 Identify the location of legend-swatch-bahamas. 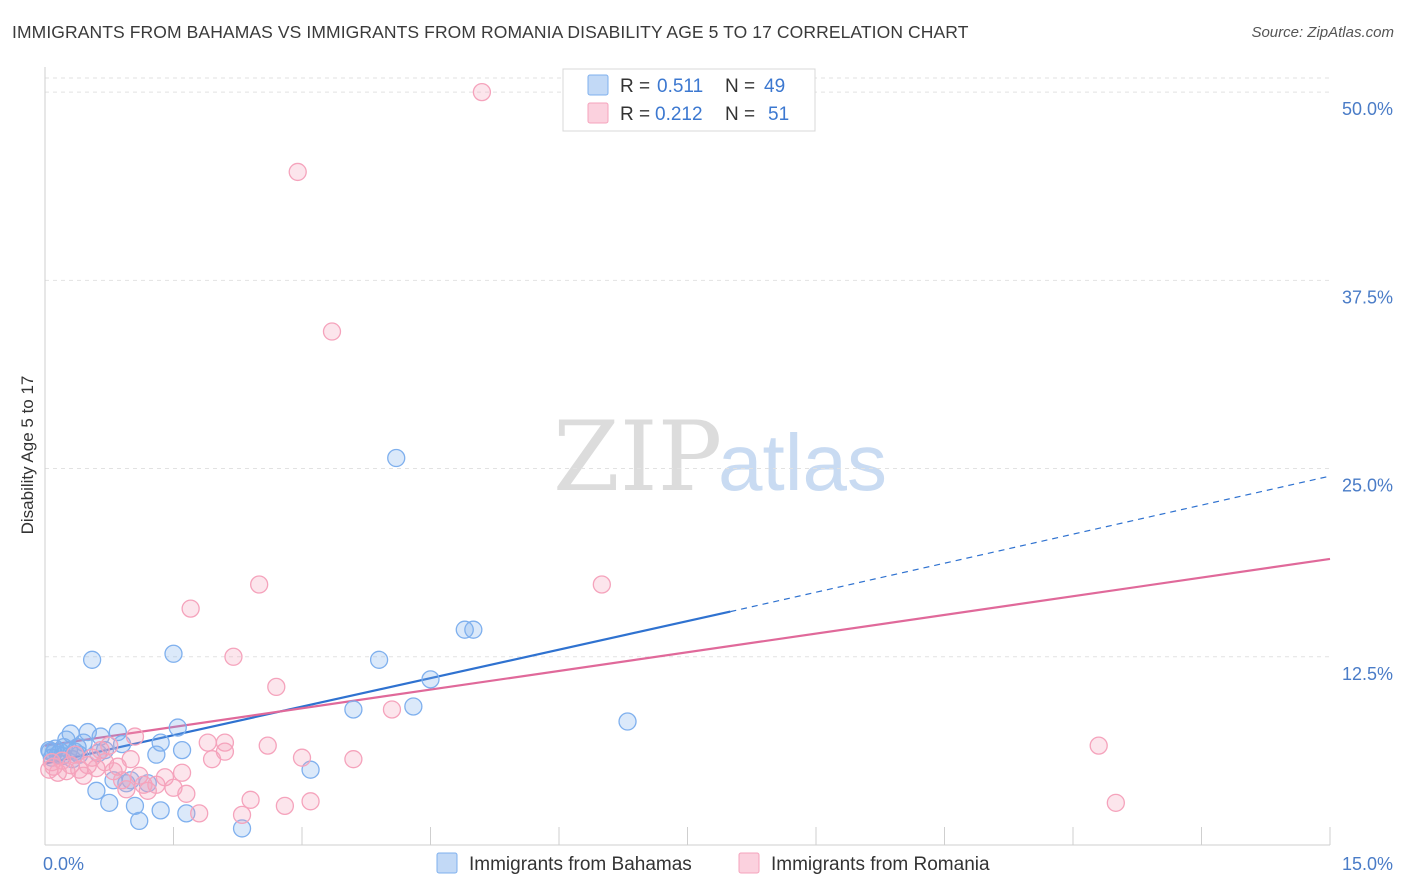
(598, 85).